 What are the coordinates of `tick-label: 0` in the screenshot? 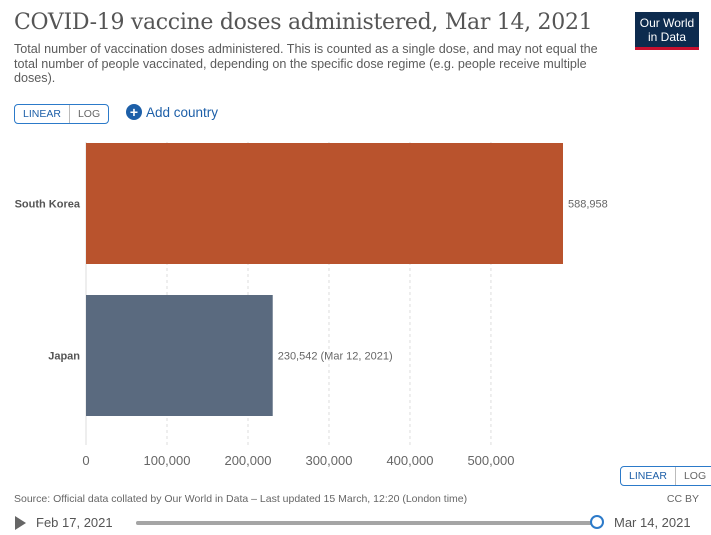 It's located at (85, 460).